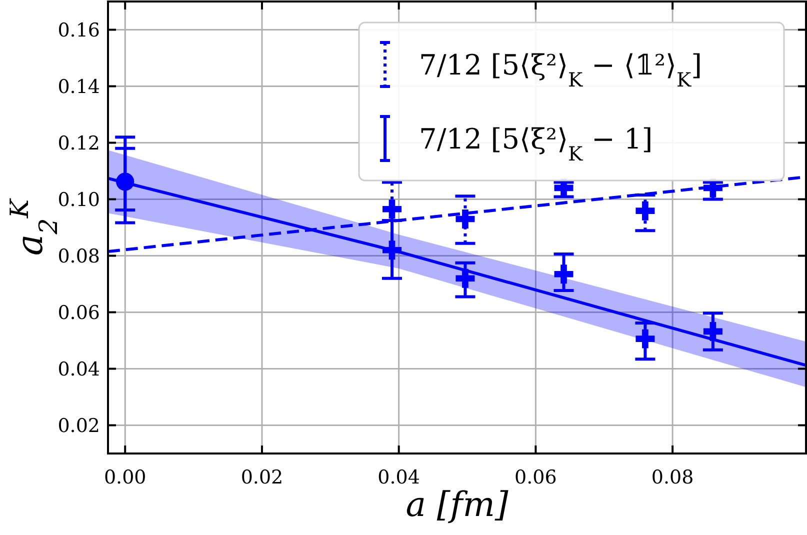 The height and width of the screenshot is (535, 807). Describe the element at coordinates (79, 87) in the screenshot. I see `y-tick-label: 0.14` at that location.